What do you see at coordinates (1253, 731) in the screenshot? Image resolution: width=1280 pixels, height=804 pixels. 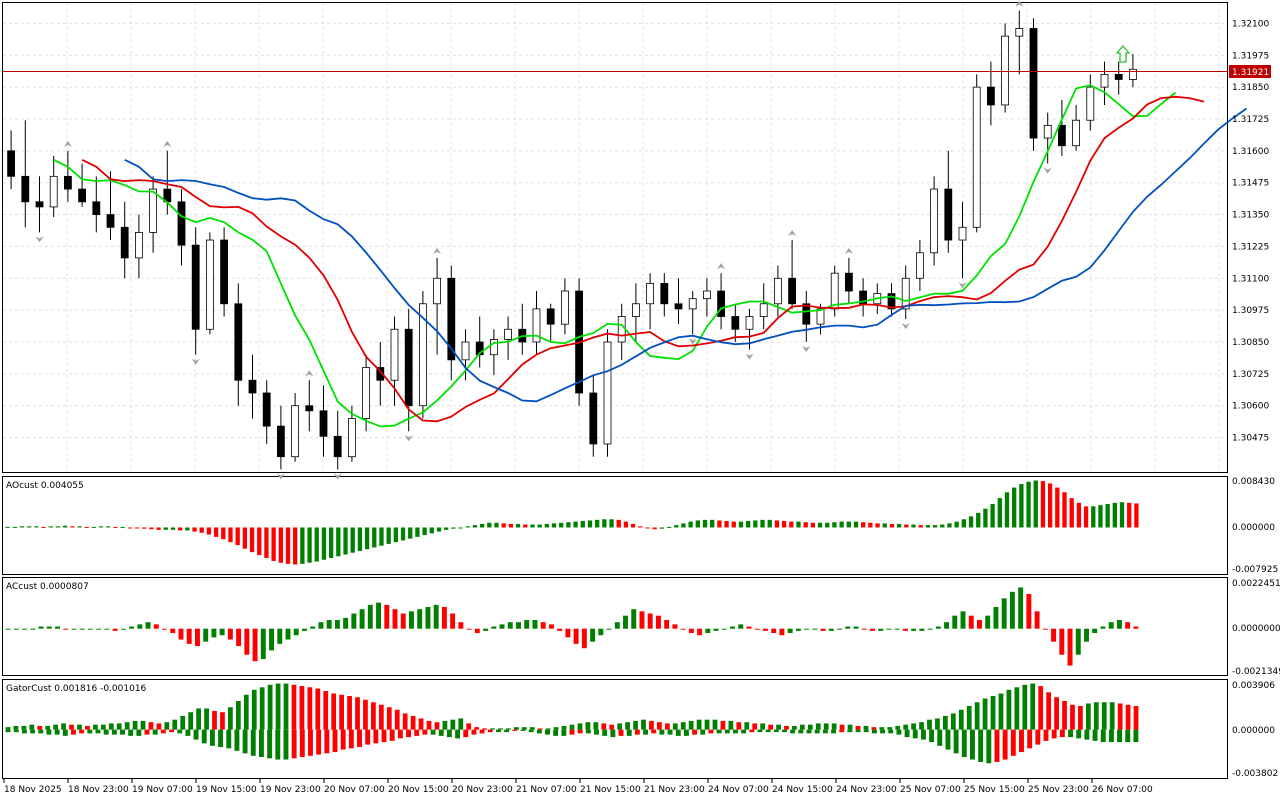 I see `gator-axis-zero: 0.000000` at bounding box center [1253, 731].